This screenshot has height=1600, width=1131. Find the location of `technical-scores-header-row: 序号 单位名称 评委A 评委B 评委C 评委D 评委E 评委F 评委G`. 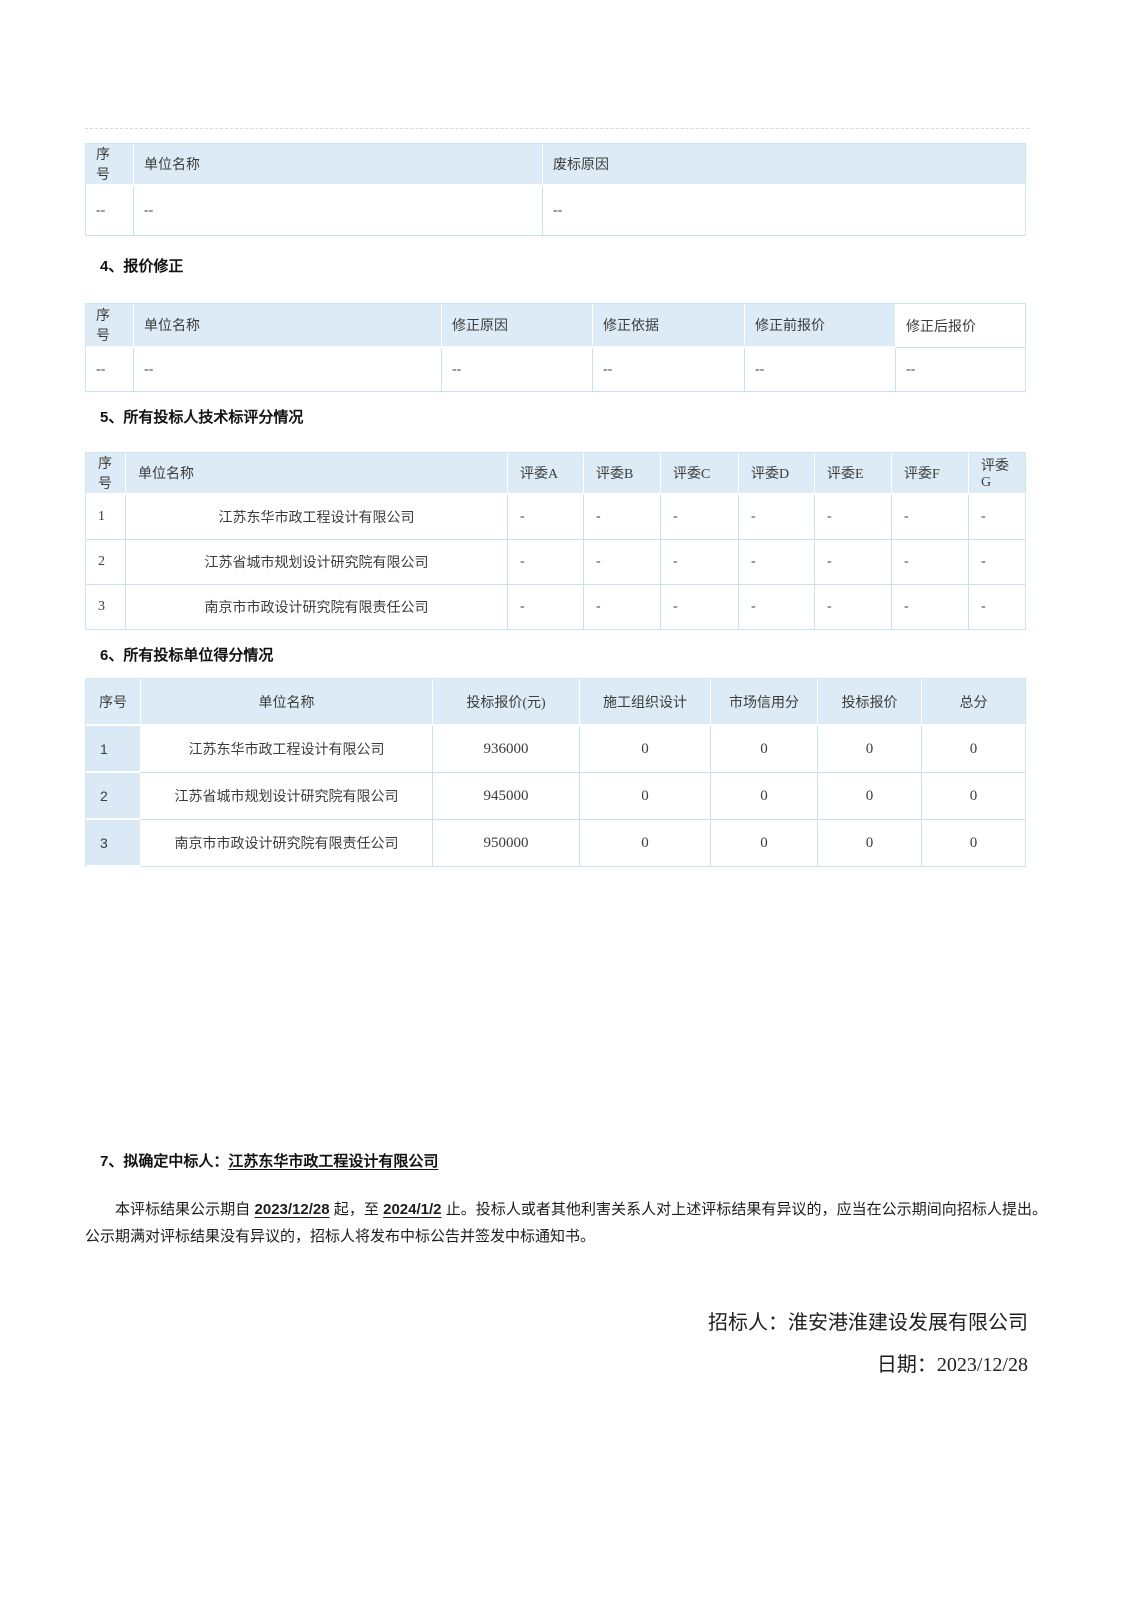

technical-scores-header-row: 序号 单位名称 评委A 评委B 评委C 评委D 评委E 评委F 评委G is located at coordinates (556, 474).